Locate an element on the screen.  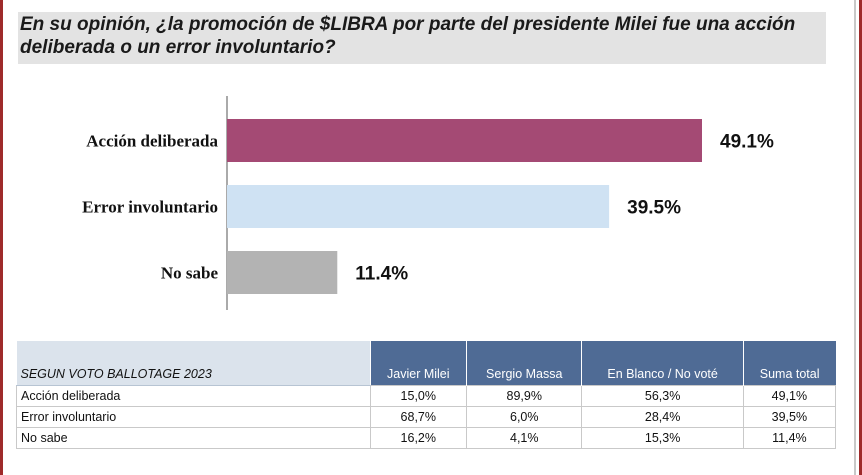
table-cell: 4,1% is located at coordinates (524, 438).